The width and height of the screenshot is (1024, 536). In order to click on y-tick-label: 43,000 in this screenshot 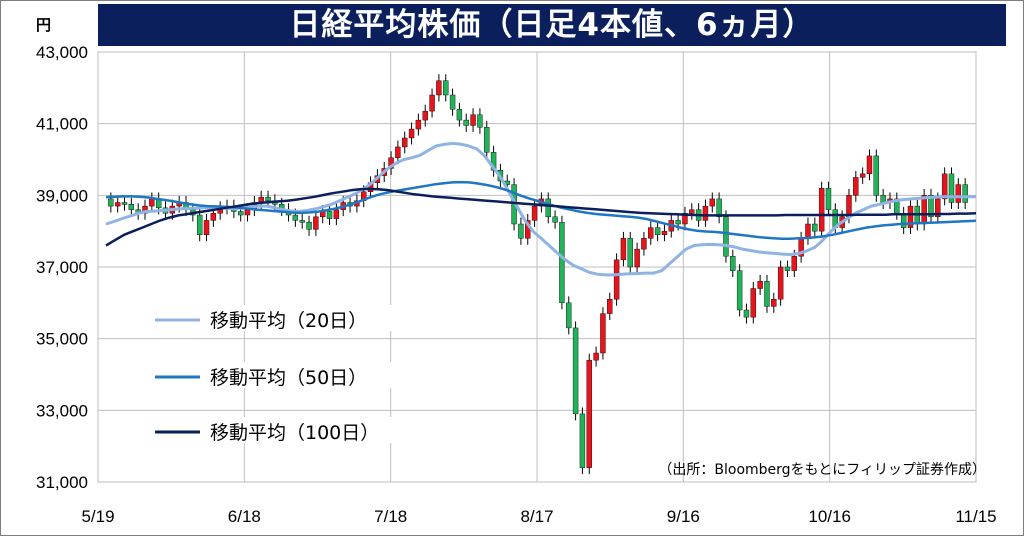, I will do `click(62, 52)`.